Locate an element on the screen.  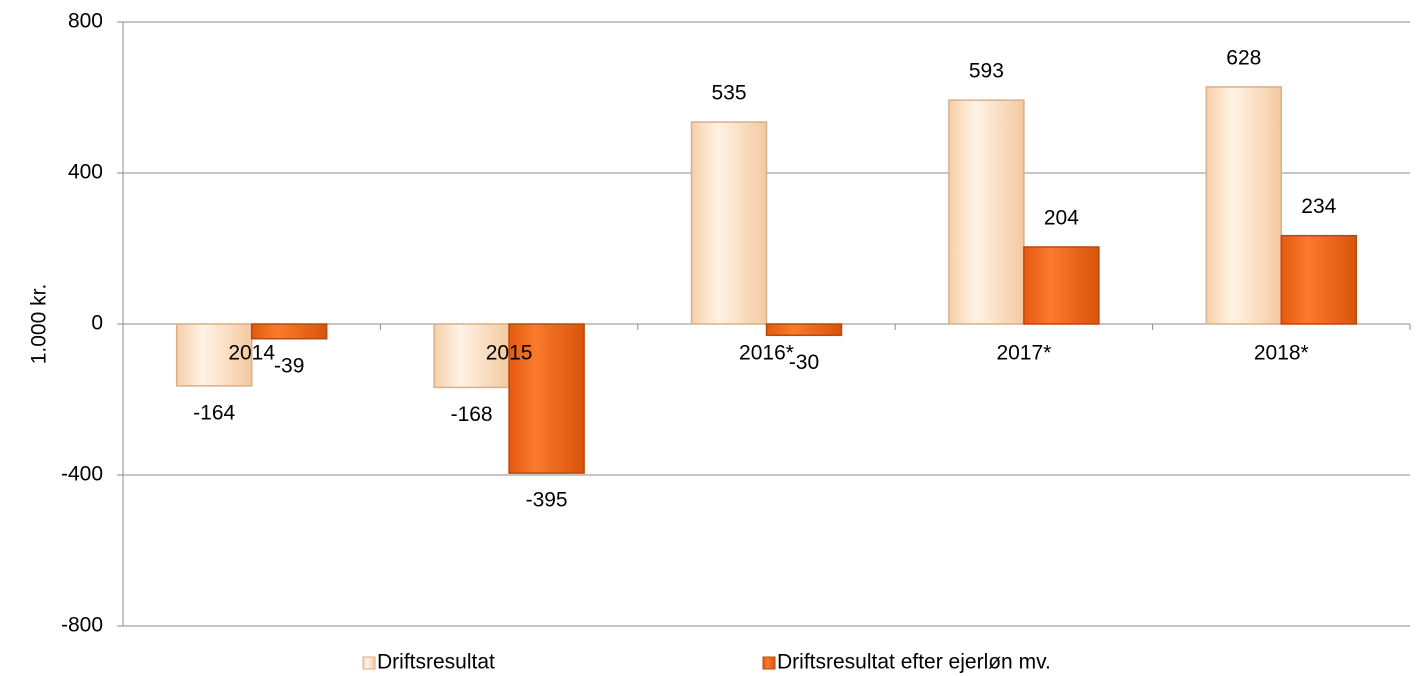
x-tick-label: 2018* is located at coordinates (1281, 353).